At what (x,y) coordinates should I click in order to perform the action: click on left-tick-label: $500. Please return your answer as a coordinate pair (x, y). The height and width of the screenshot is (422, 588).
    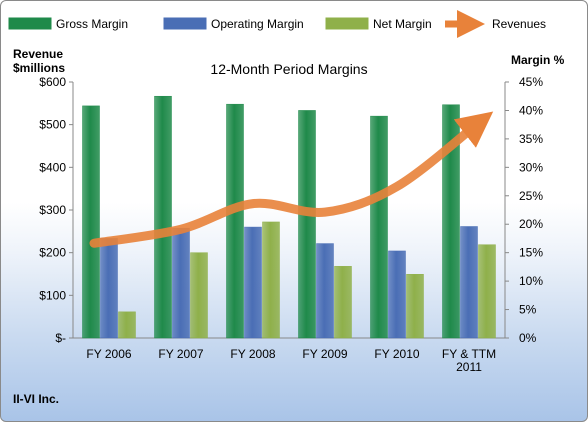
    Looking at the image, I should click on (52, 125).